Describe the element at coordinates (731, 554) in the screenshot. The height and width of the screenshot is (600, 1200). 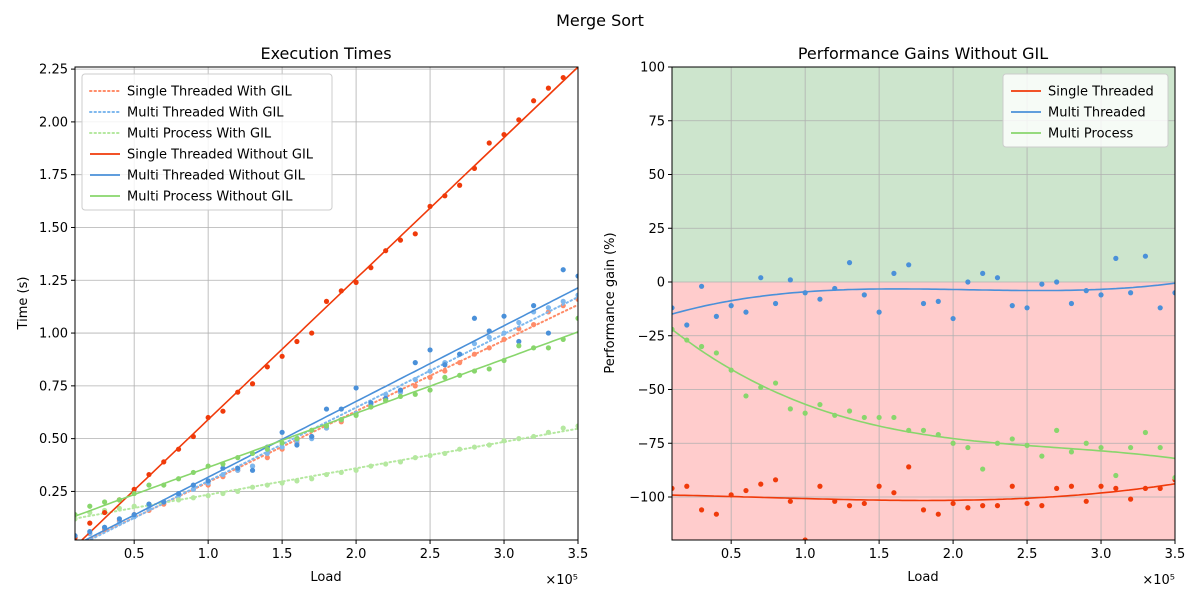
I see `x-tick-label: 0.5` at that location.